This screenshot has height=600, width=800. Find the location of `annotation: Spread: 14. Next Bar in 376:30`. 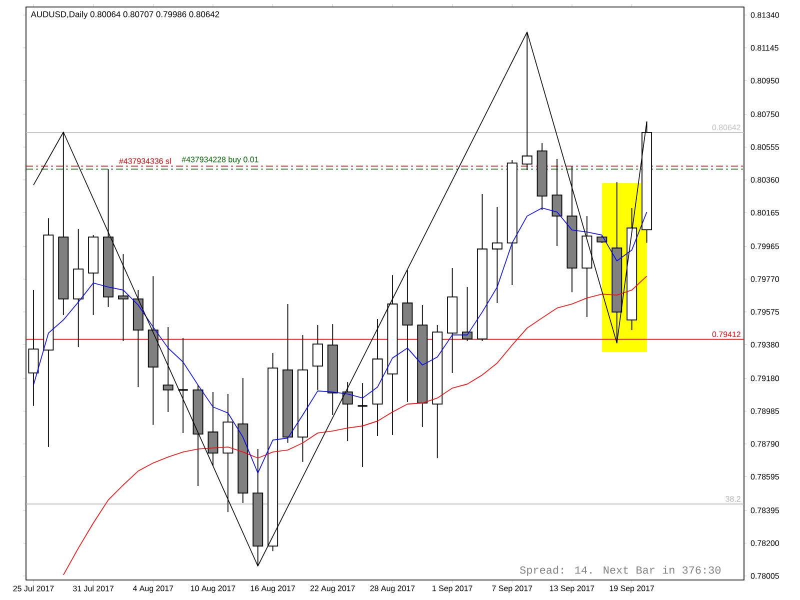

annotation: Spread: 14. Next Bar in 376:30 is located at coordinates (620, 571).